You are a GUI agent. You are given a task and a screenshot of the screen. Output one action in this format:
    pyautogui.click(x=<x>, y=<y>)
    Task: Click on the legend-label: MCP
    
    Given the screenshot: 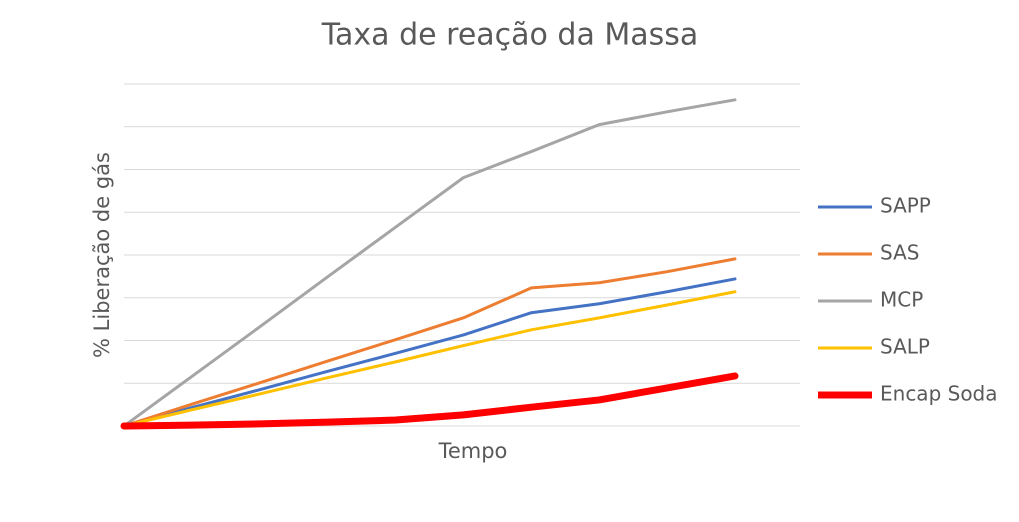 What is the action you would take?
    pyautogui.click(x=901, y=300)
    